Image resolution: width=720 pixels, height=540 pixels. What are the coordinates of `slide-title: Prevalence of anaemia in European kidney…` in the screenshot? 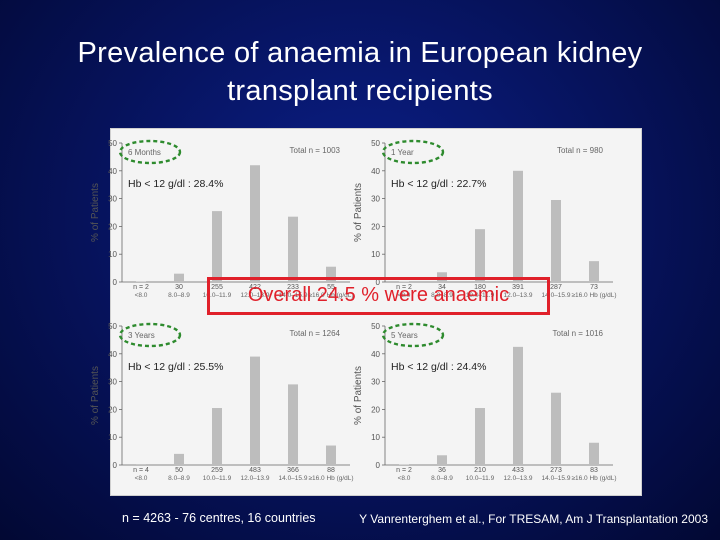 It's located at (360, 72).